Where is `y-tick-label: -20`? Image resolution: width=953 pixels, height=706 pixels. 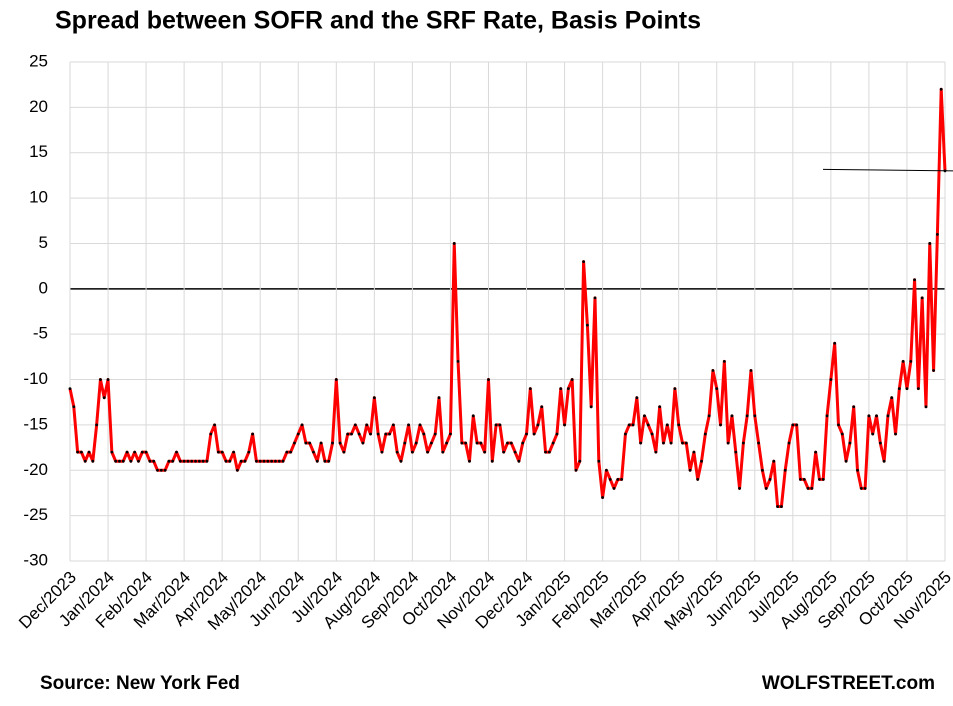
y-tick-label: -20 is located at coordinates (35, 469).